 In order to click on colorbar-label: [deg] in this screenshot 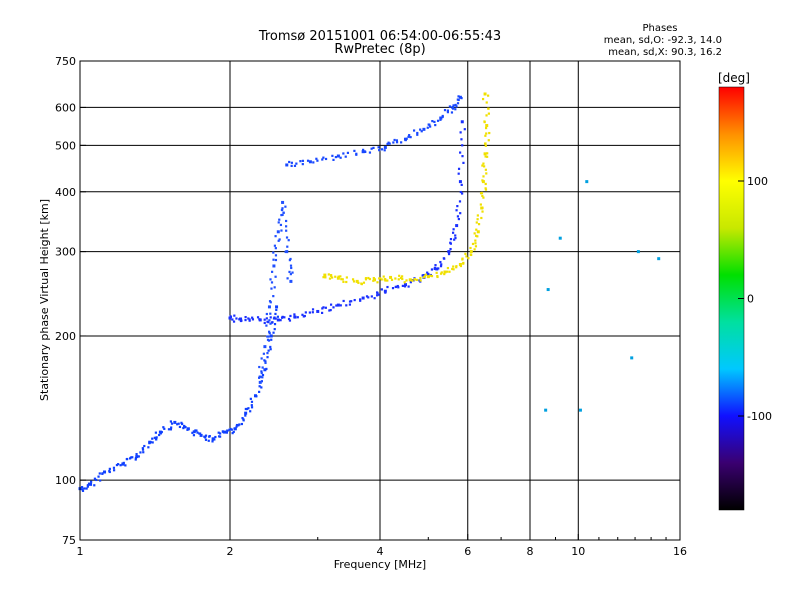, I will do `click(734, 78)`.